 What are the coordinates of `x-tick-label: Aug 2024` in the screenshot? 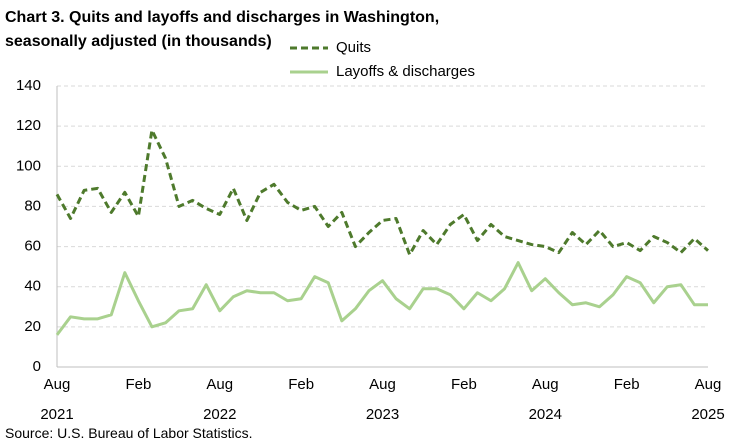 It's located at (545, 399).